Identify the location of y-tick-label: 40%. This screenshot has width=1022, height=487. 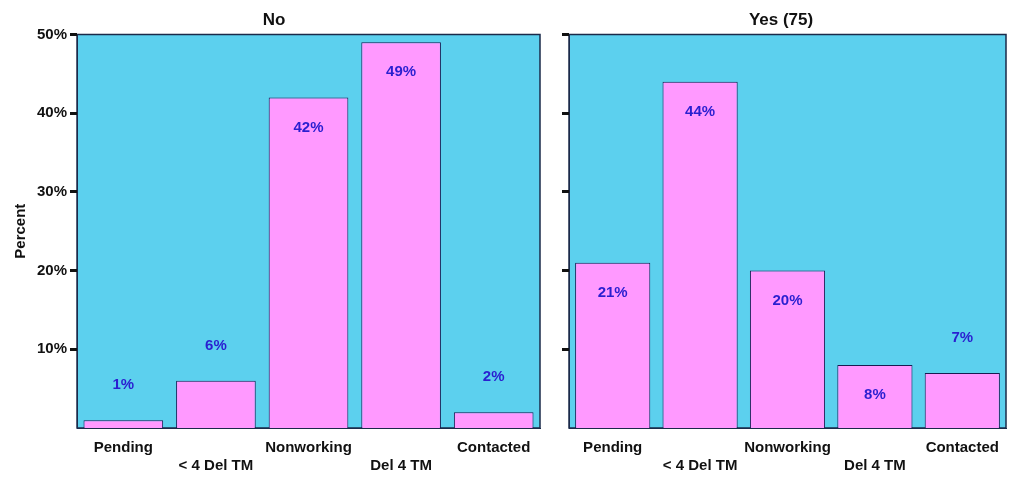
(52, 112).